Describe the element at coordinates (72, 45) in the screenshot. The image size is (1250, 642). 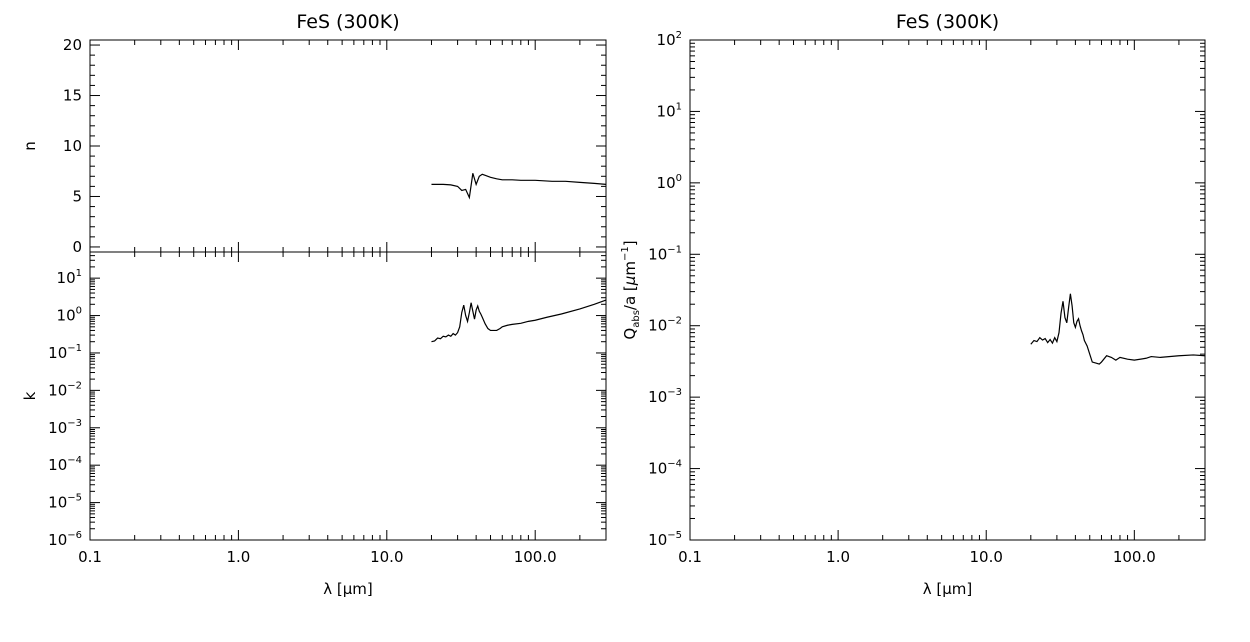
I see `y-tick-label: 20` at that location.